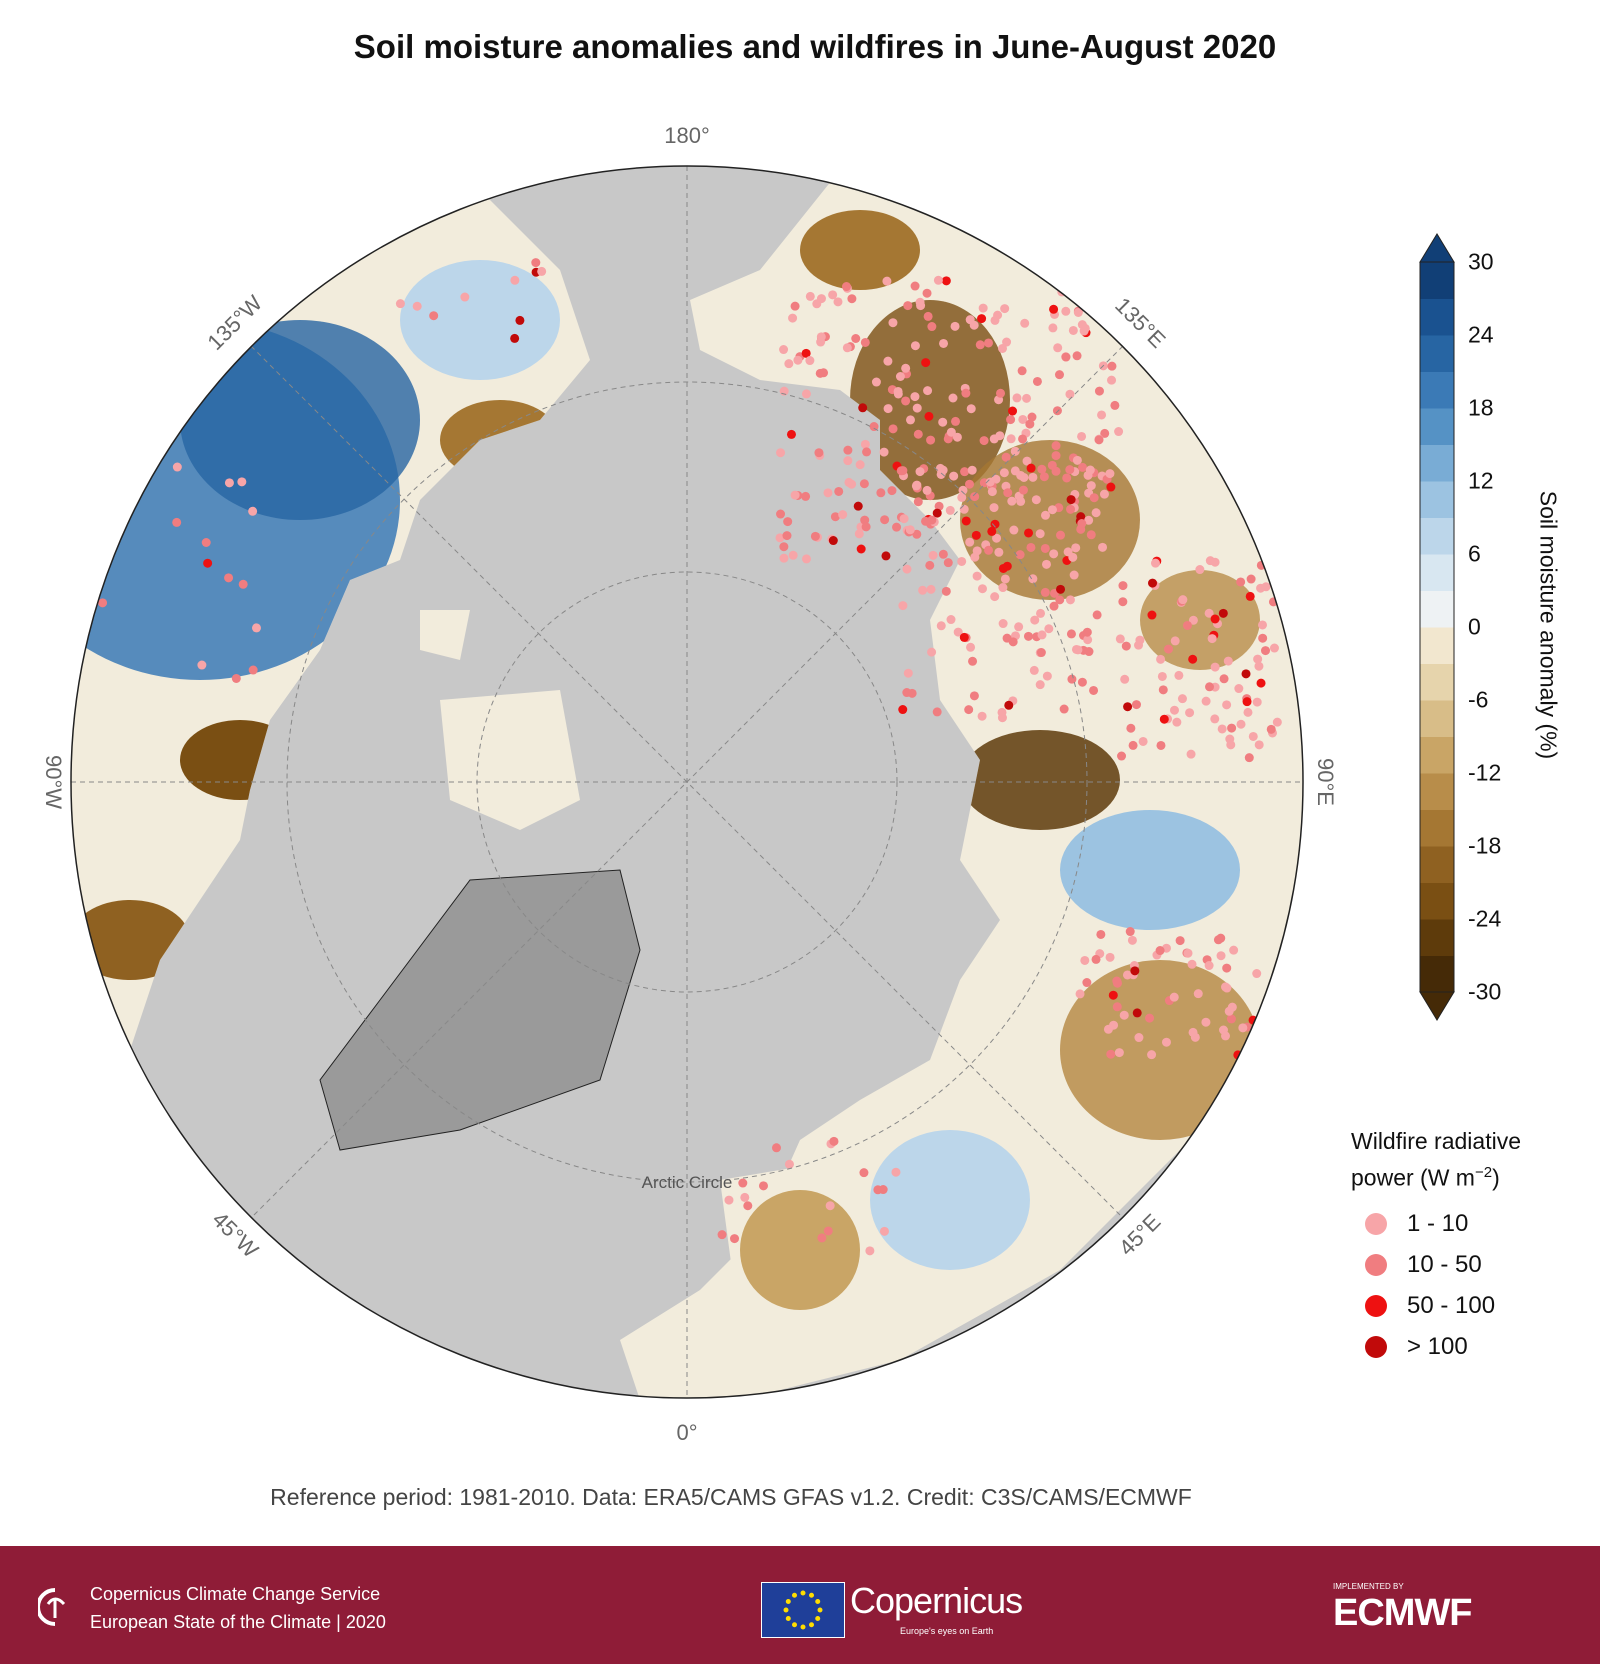 The width and height of the screenshot is (1600, 1664). Describe the element at coordinates (1430, 1306) in the screenshot. I see `wildfire-legend-item: 50 - 100` at that location.